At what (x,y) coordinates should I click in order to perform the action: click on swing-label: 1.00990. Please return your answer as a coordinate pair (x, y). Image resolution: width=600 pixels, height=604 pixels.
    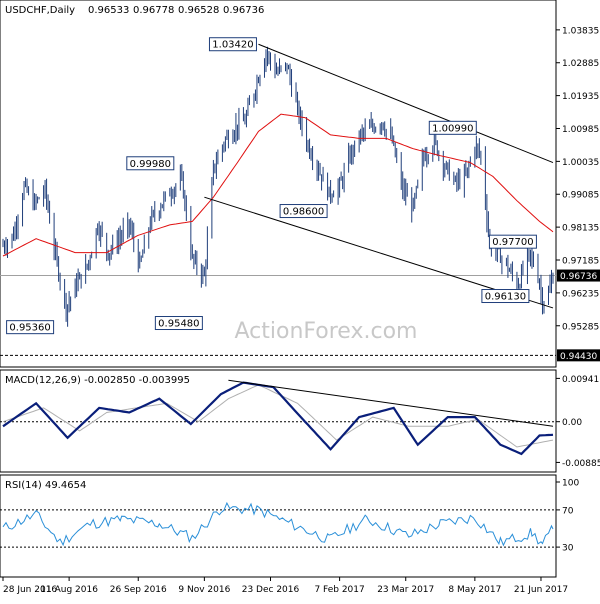
    Looking at the image, I should click on (452, 128).